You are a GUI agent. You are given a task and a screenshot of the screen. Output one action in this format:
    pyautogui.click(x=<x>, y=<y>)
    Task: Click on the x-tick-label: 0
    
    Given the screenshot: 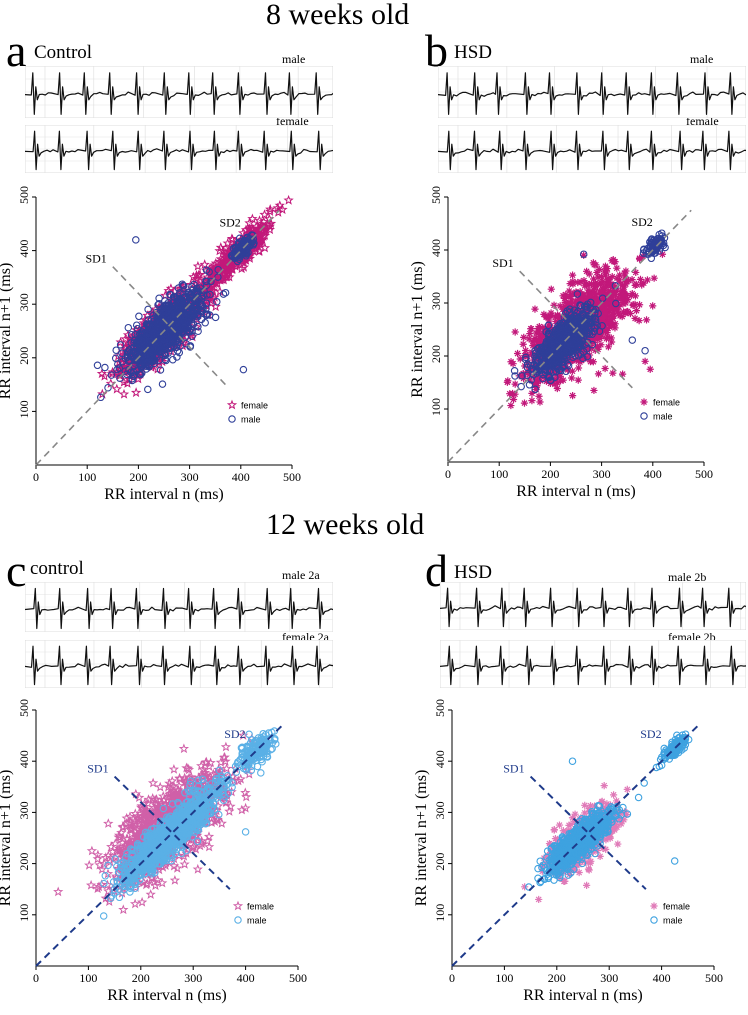 What is the action you would take?
    pyautogui.click(x=36, y=477)
    